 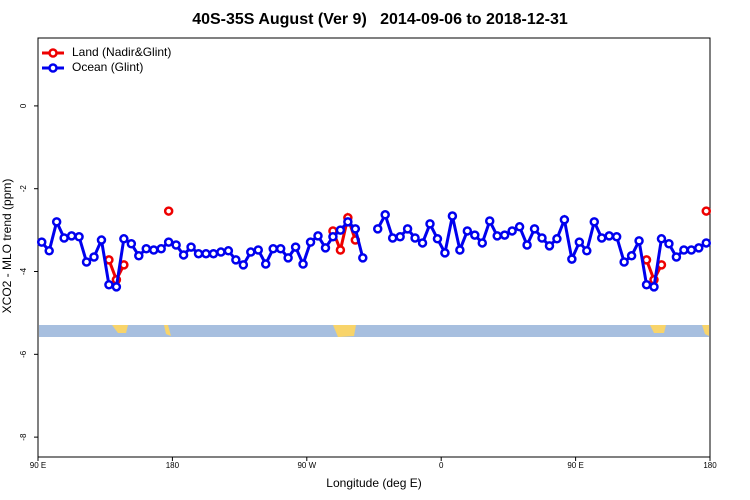 What do you see at coordinates (441, 465) in the screenshot?
I see `x-tick-label: 0` at bounding box center [441, 465].